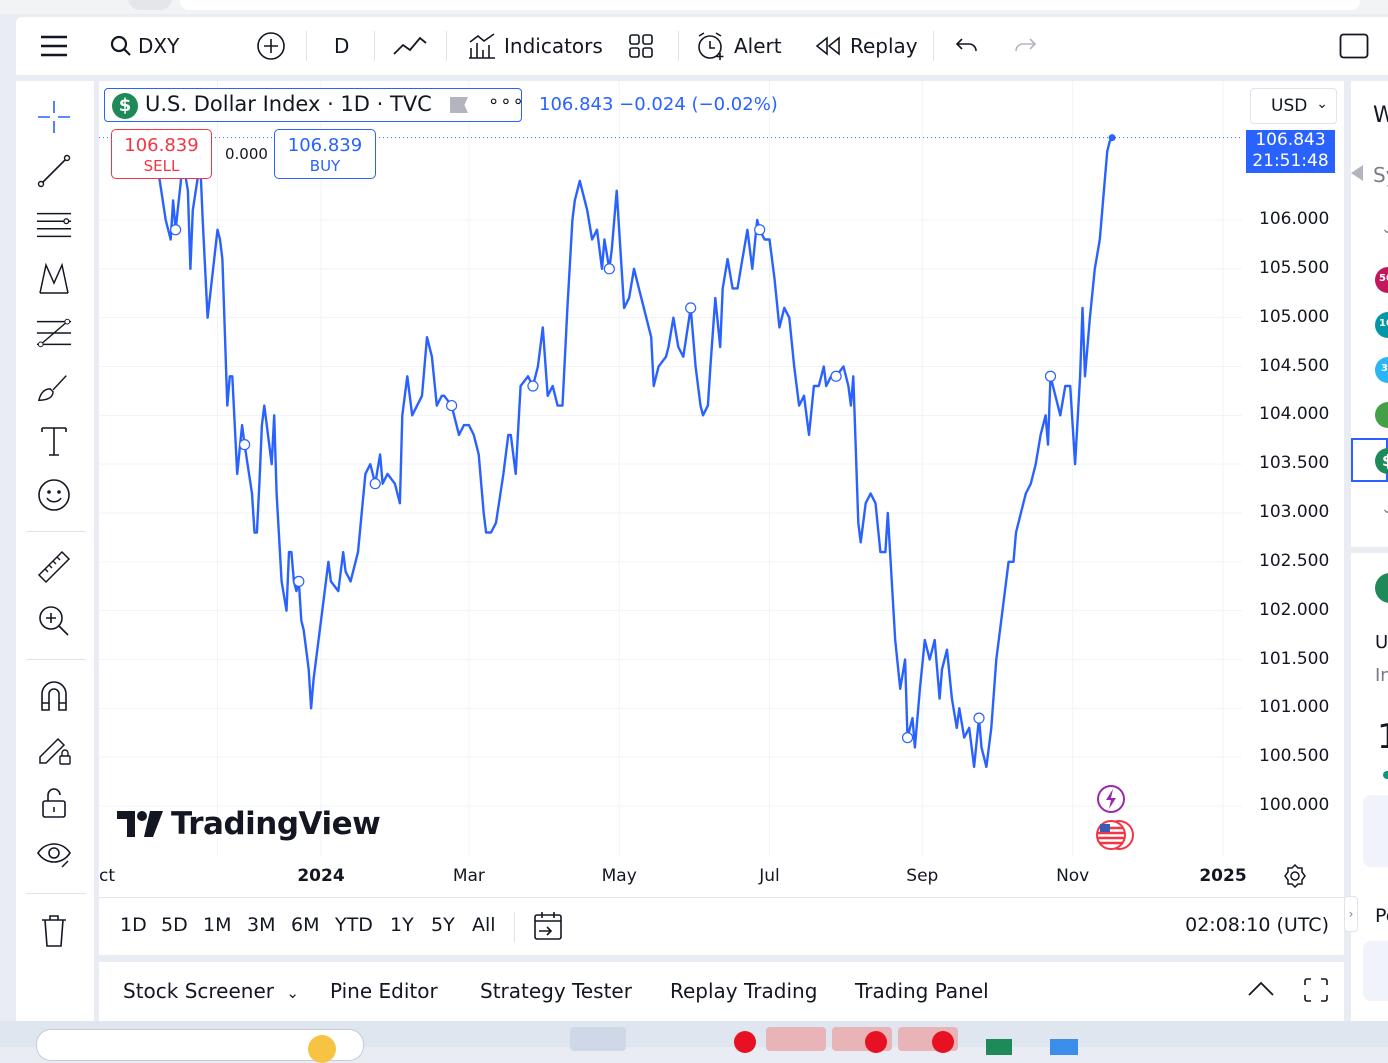 The height and width of the screenshot is (1063, 1388). I want to click on pencil-lock-icon, so click(55, 751).